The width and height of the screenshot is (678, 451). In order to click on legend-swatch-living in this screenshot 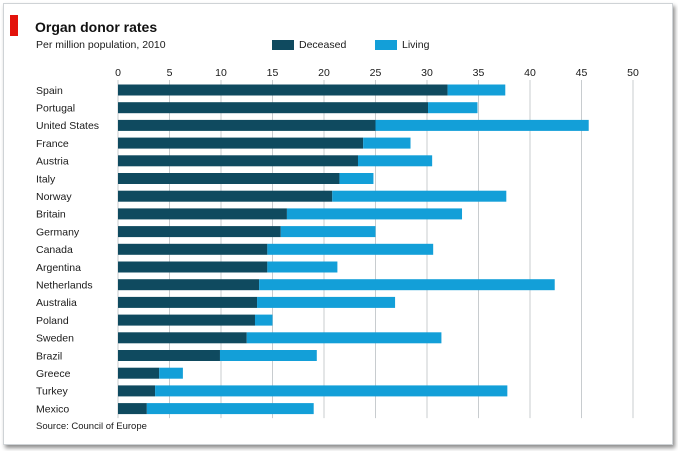, I will do `click(386, 45)`.